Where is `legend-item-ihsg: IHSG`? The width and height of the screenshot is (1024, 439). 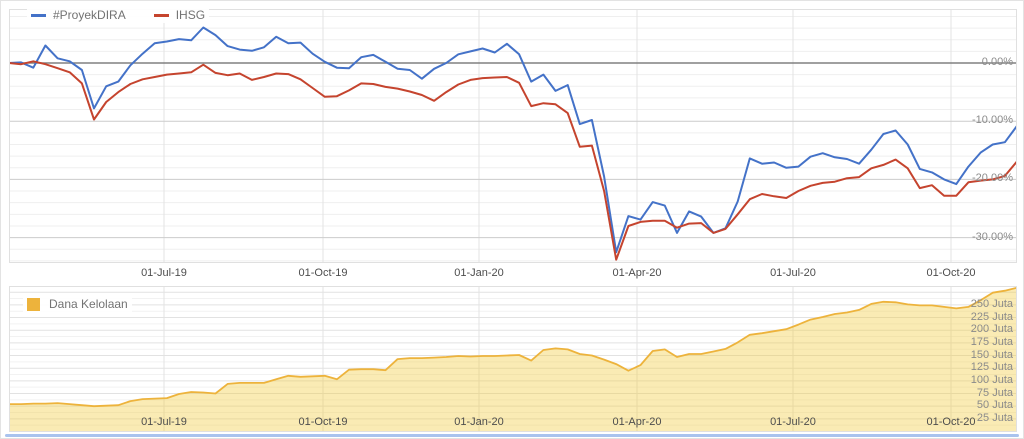
legend-item-ihsg: IHSG is located at coordinates (179, 15).